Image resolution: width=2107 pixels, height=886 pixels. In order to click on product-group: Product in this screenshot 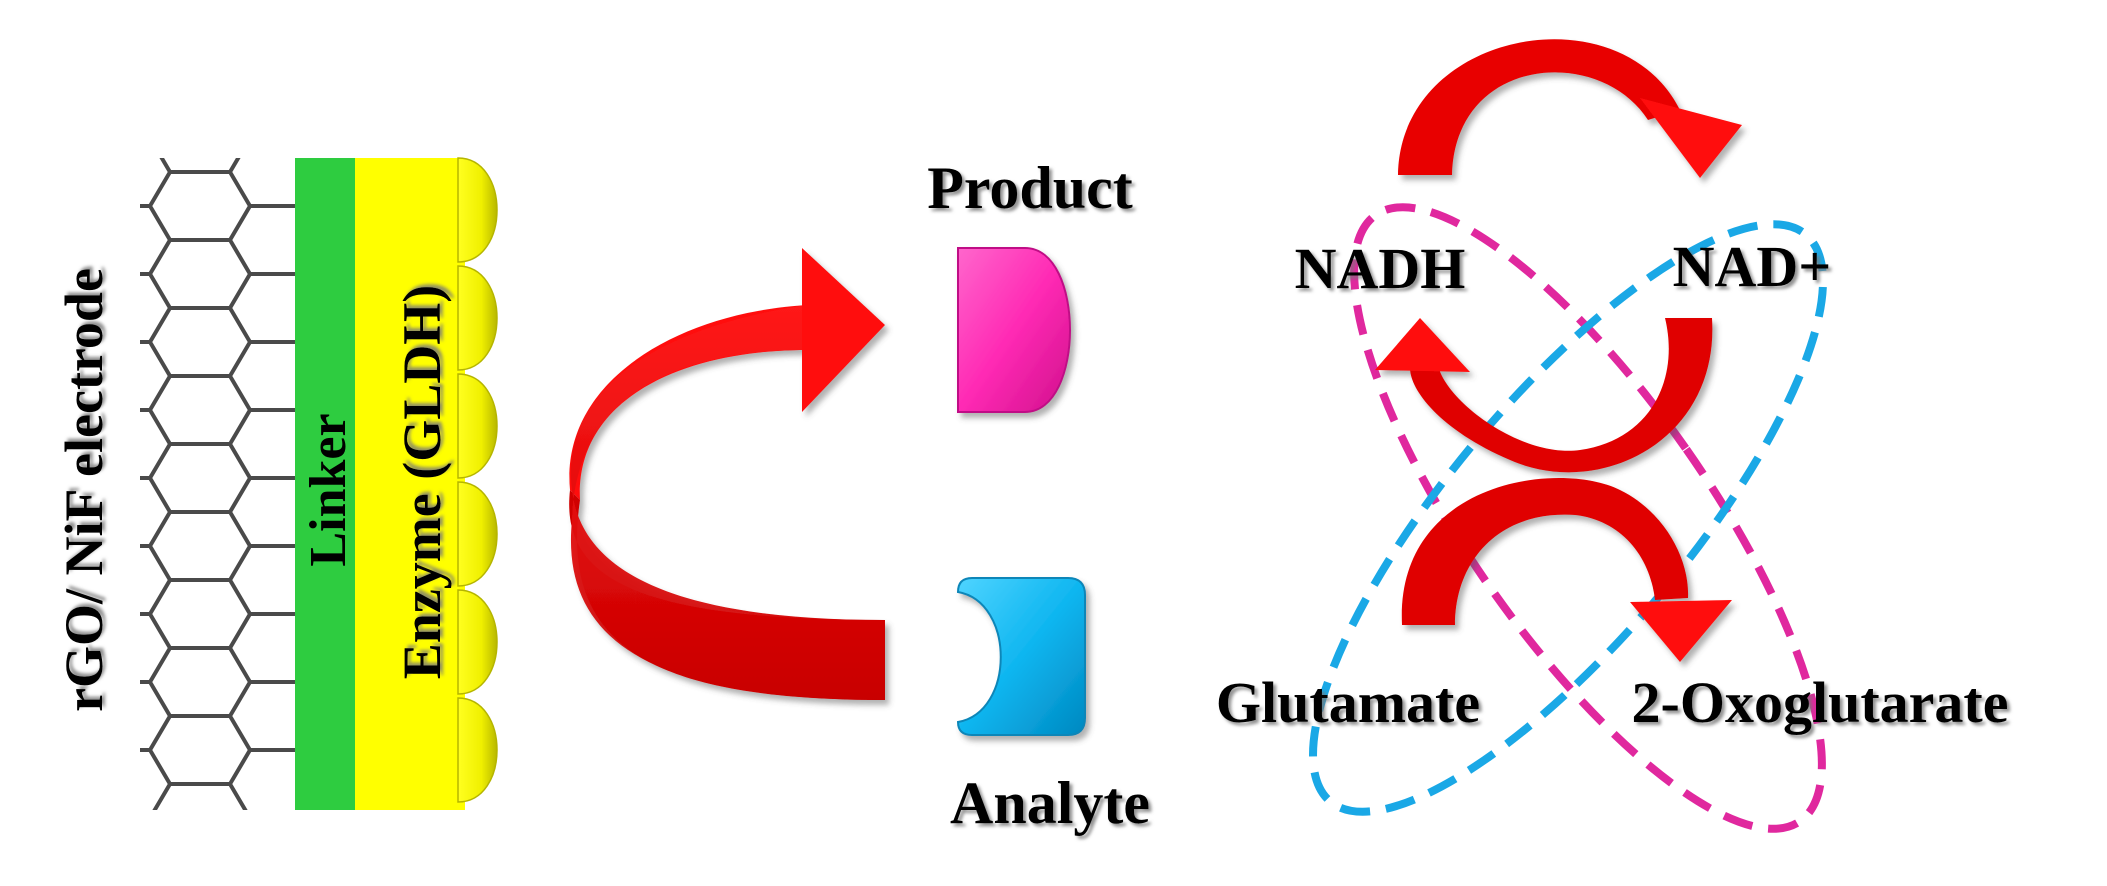, I will do `click(1030, 284)`.